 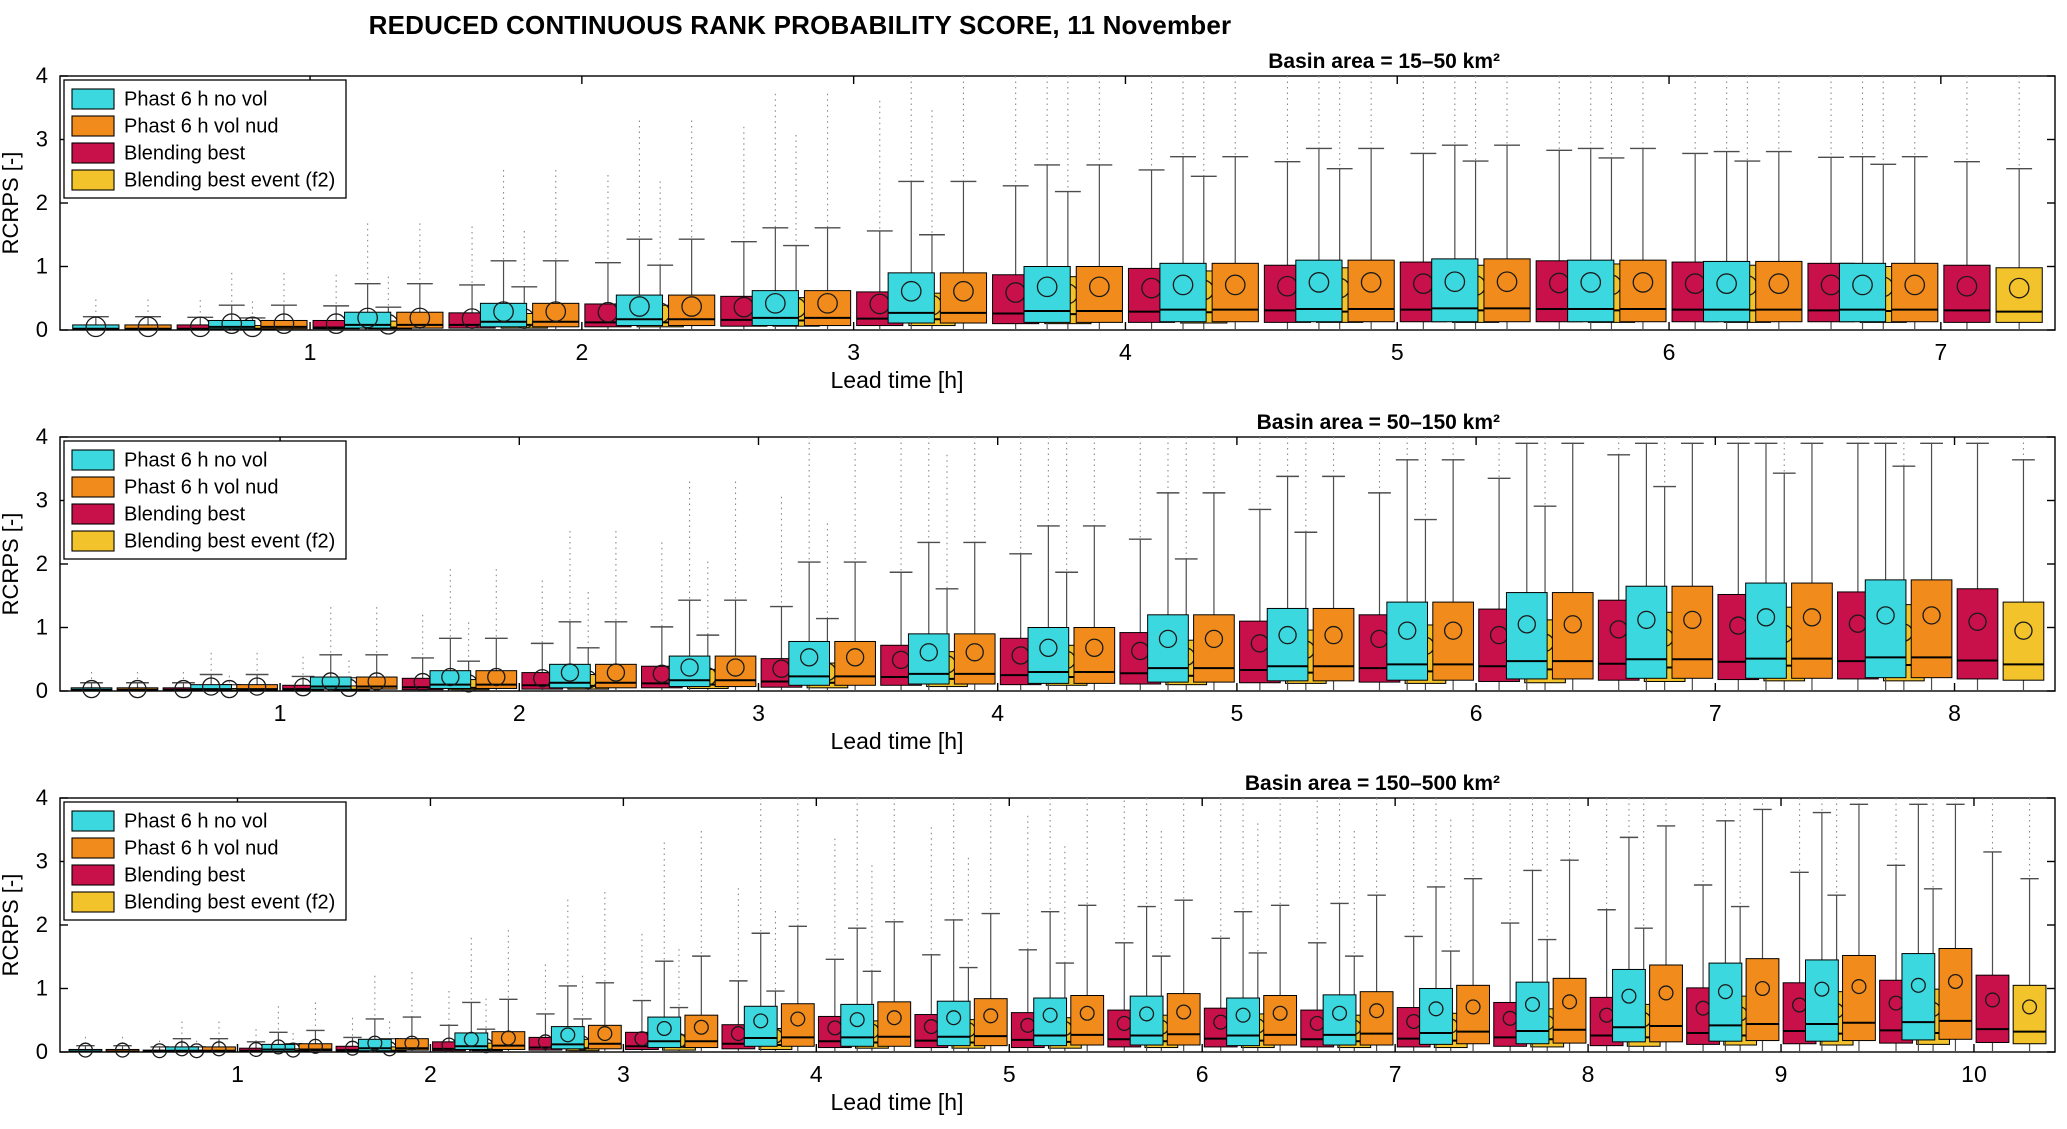 I want to click on y-tick-label: 2, so click(x=42, y=563).